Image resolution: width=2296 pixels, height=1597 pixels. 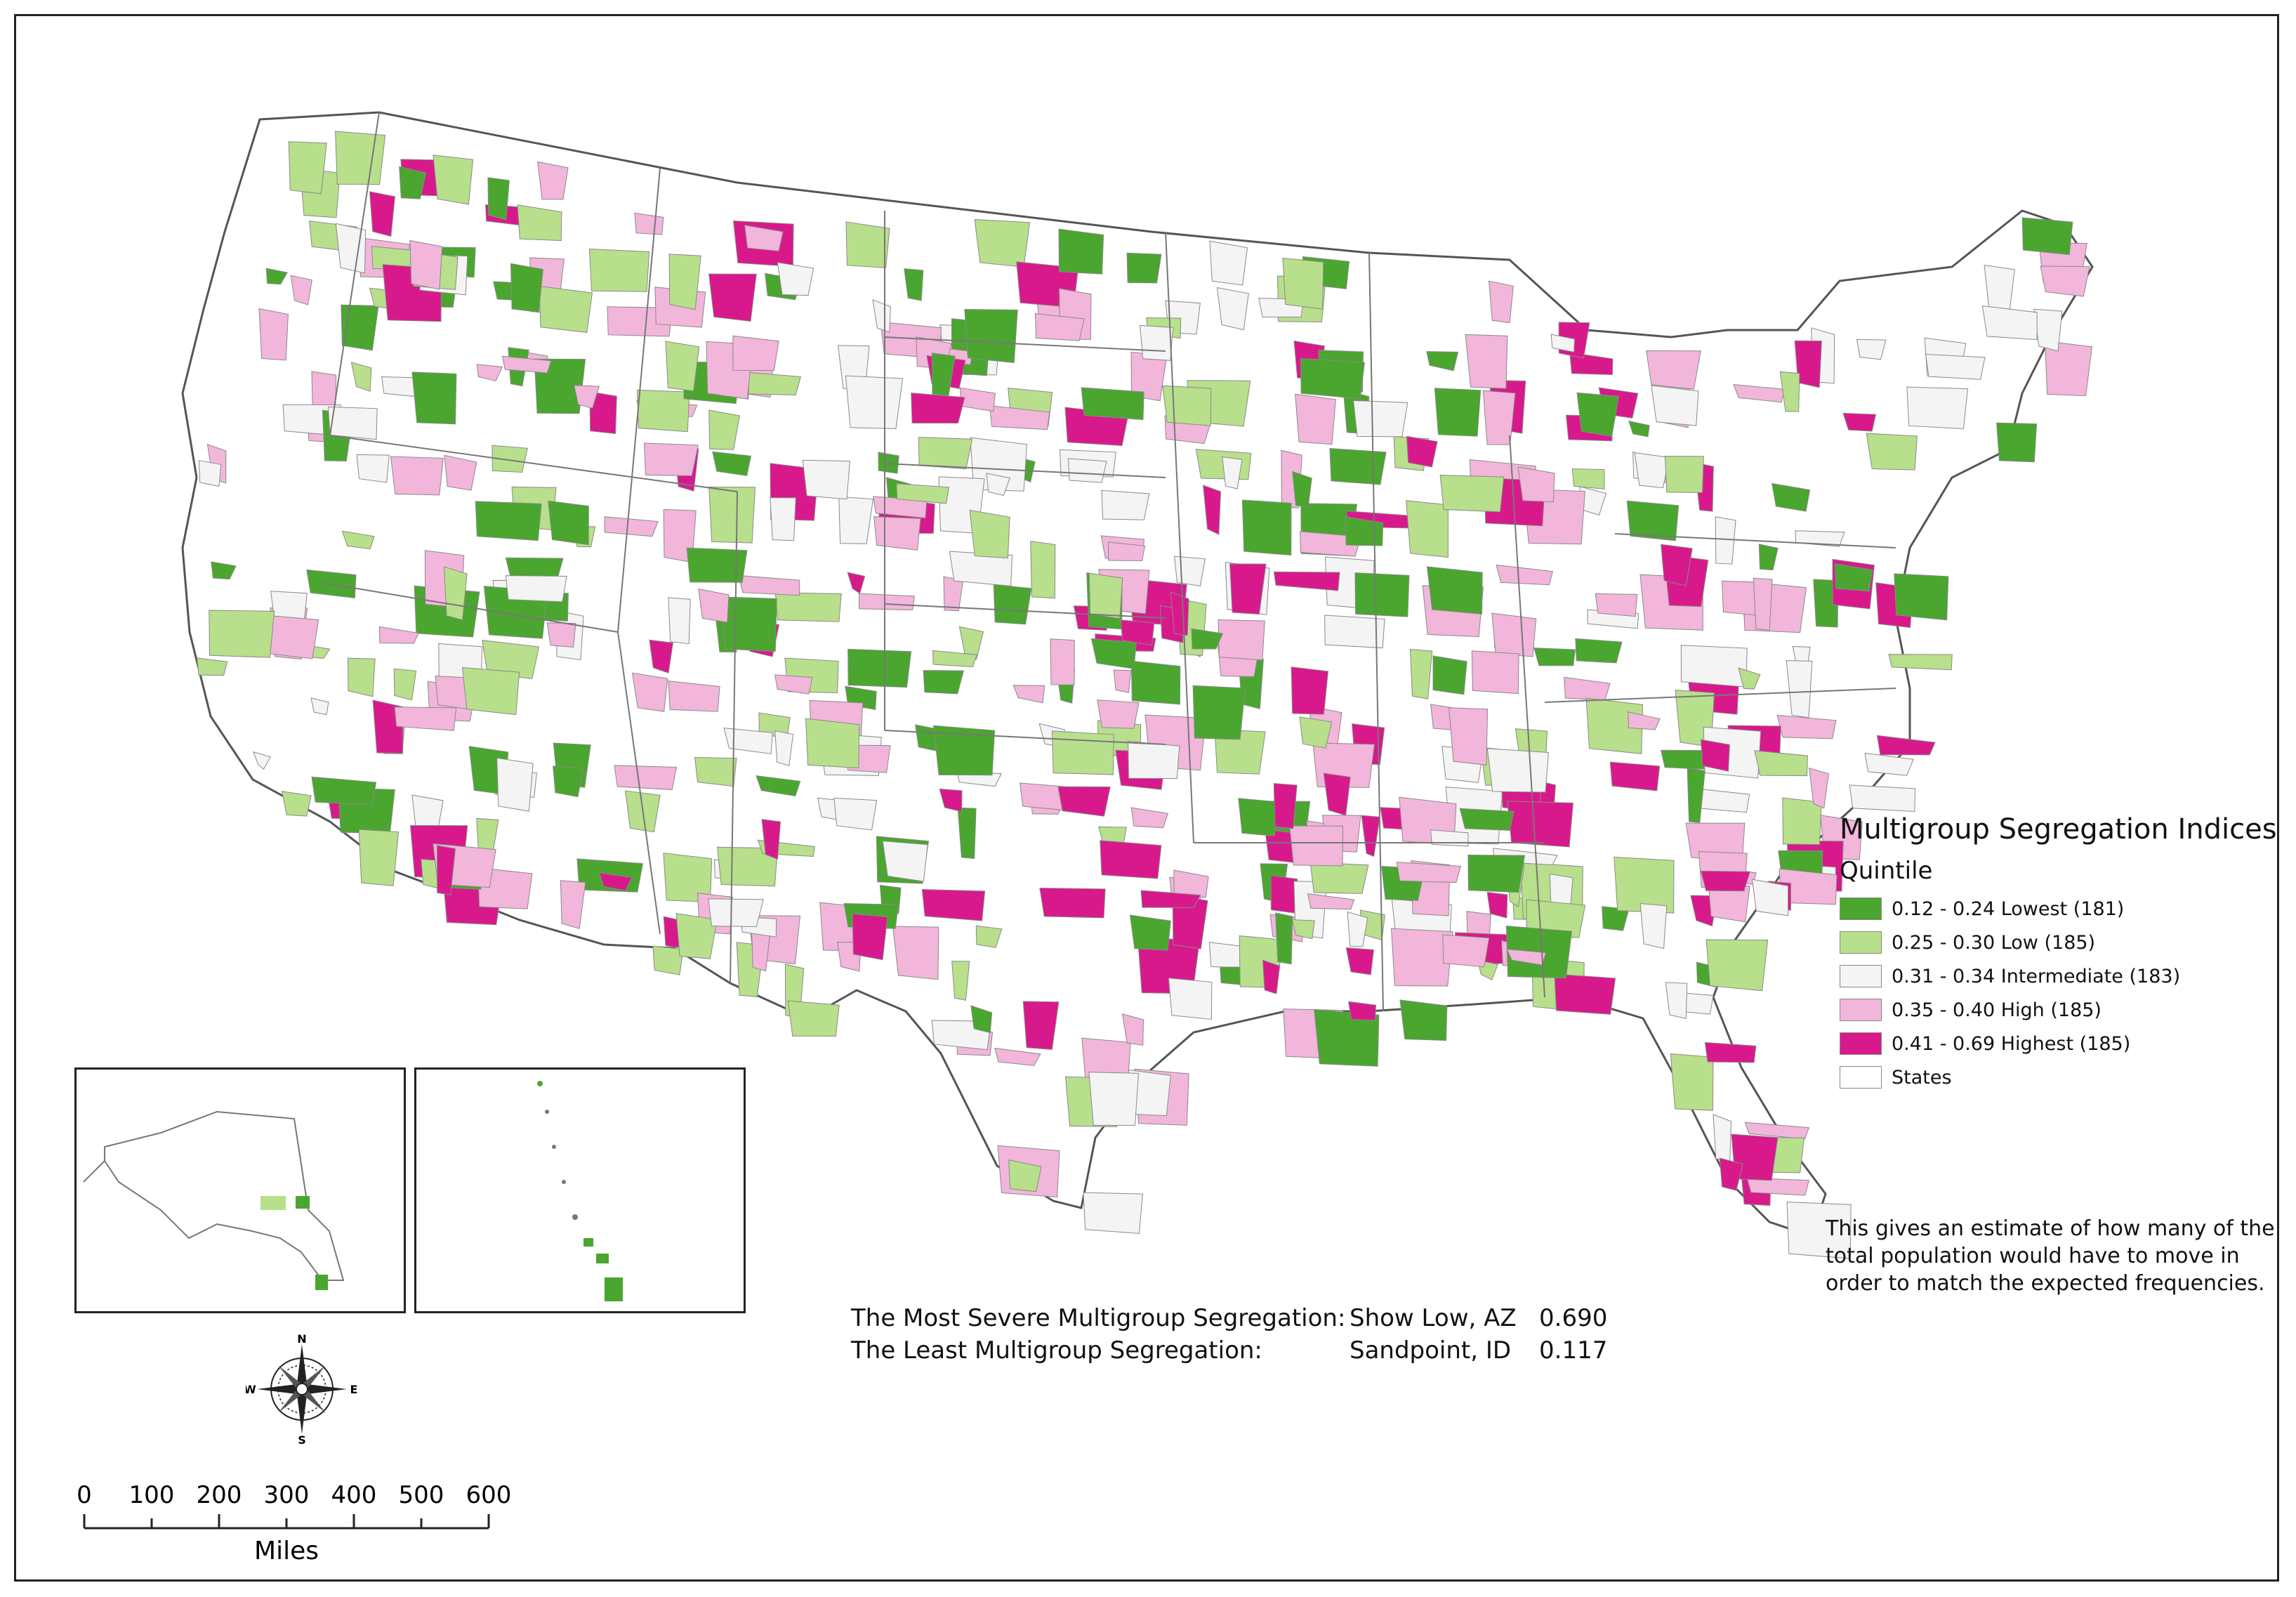 I want to click on legend-item: 0.25 - 0.30 Low (185), so click(x=2064, y=942).